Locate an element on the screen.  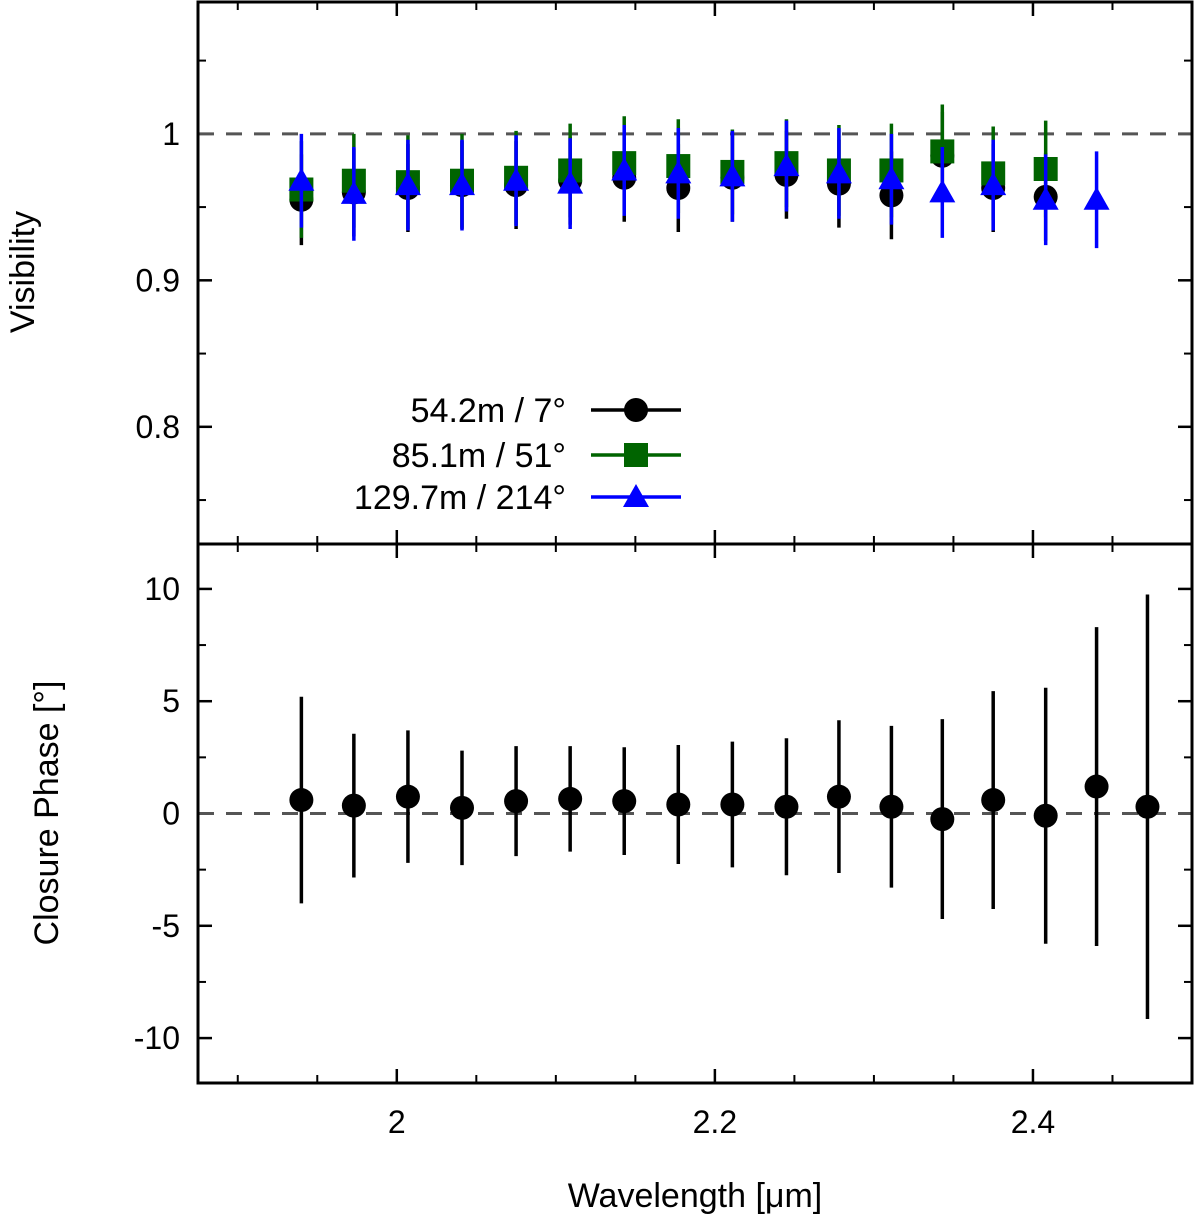
closure-phase-axis-label: Closure Phase [°] is located at coordinates (47, 813).